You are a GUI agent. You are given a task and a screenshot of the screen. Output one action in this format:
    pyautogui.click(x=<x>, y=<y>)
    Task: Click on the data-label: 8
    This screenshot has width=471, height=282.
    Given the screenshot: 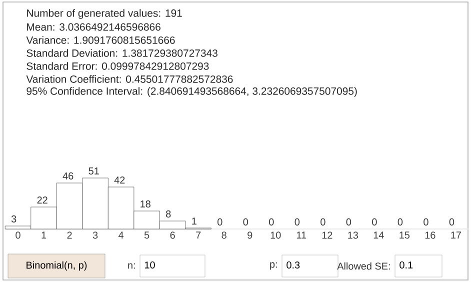 What is the action you would take?
    pyautogui.click(x=168, y=214)
    